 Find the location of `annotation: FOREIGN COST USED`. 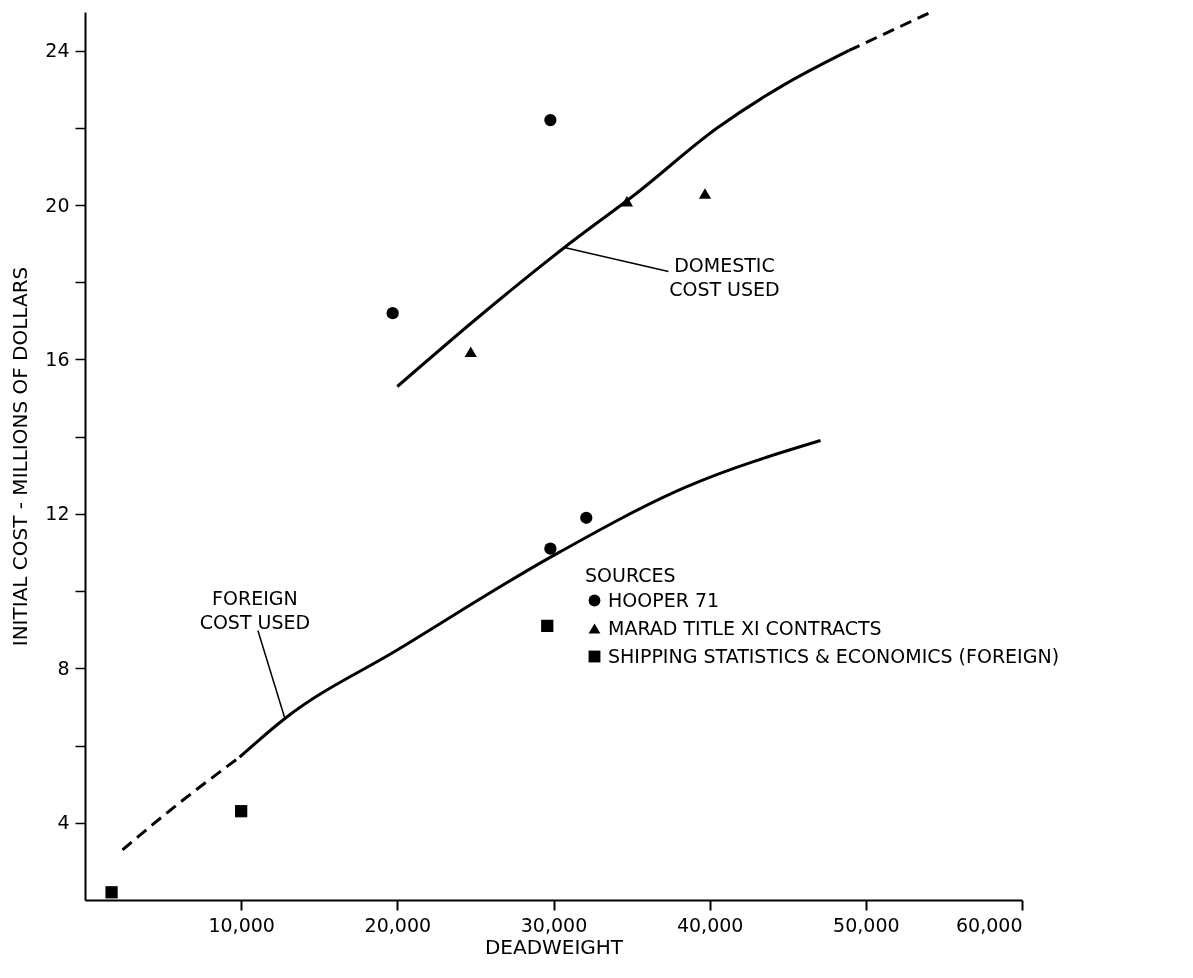

annotation: FOREIGN COST USED is located at coordinates (255, 609).